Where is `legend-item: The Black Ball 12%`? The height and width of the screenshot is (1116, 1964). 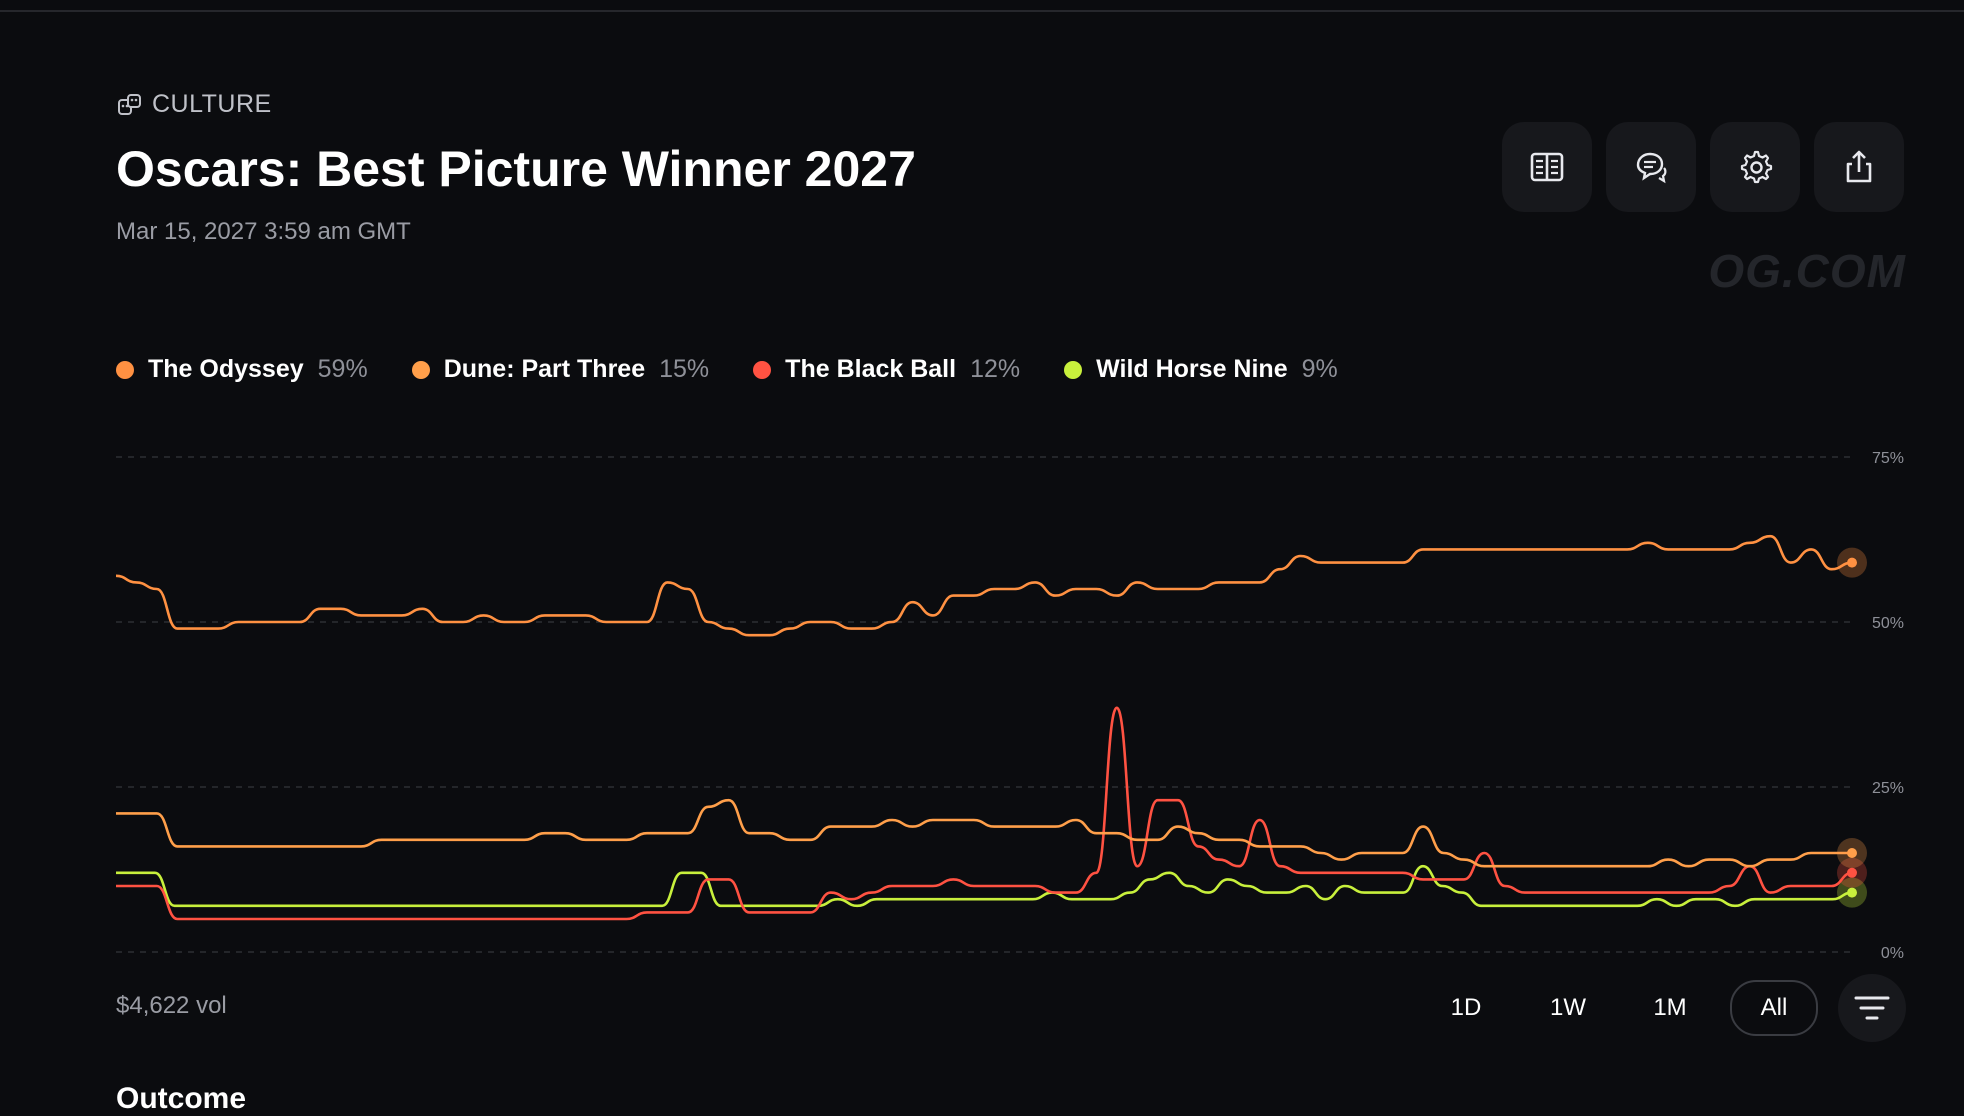 legend-item: The Black Ball 12% is located at coordinates (886, 369).